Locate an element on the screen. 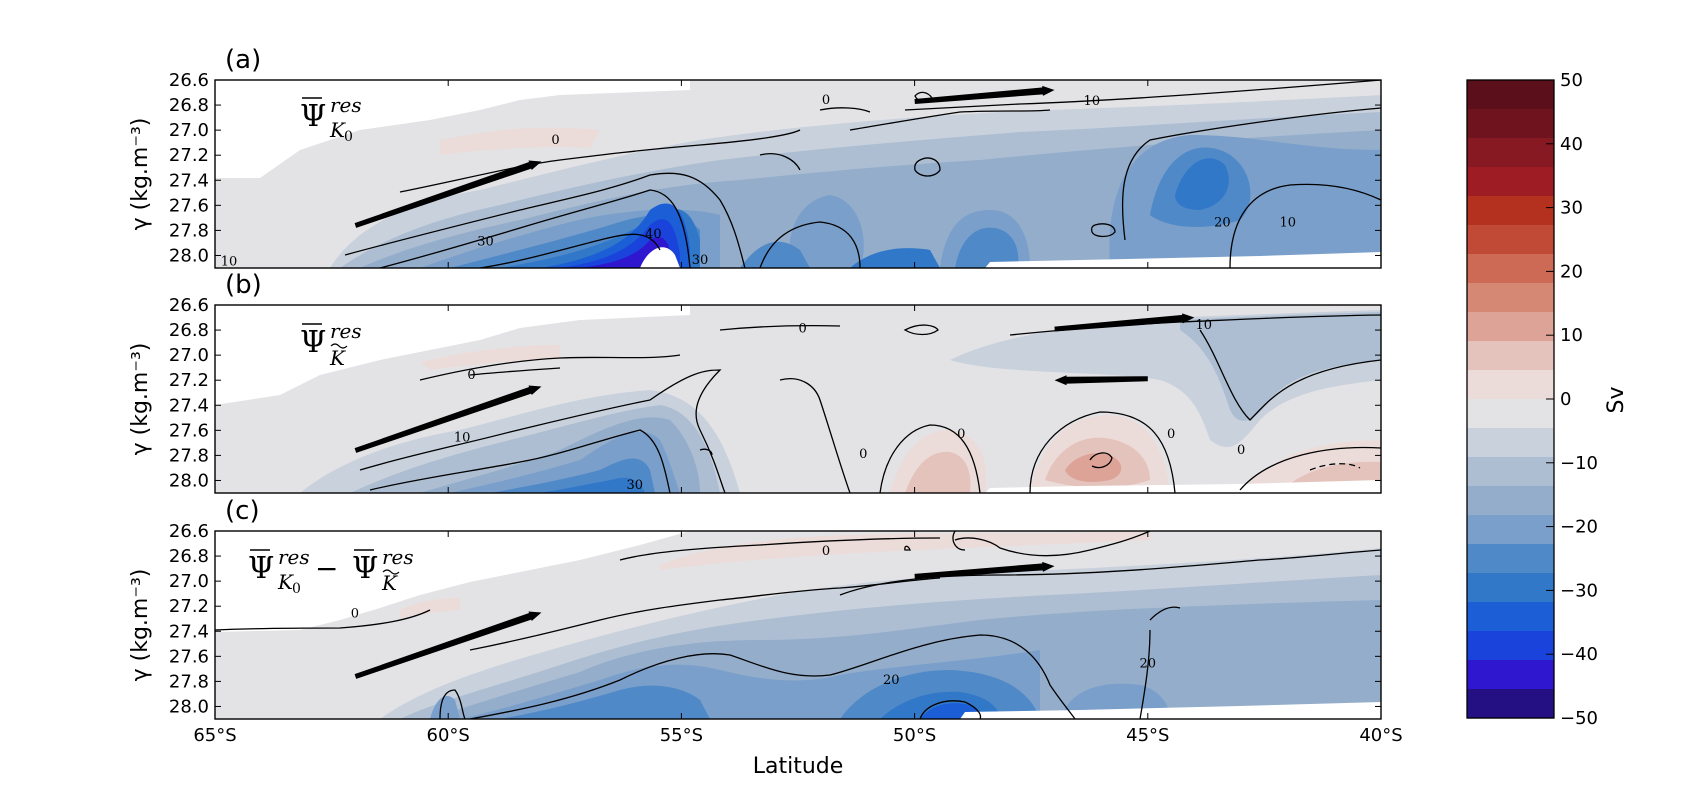 This screenshot has height=790, width=1707. colorbar-tick-label: 50 is located at coordinates (1571, 80).